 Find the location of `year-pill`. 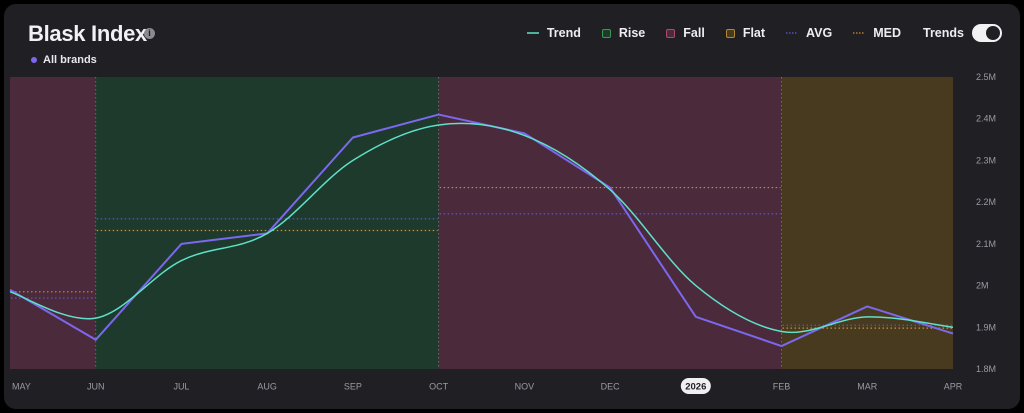

year-pill is located at coordinates (695, 386).